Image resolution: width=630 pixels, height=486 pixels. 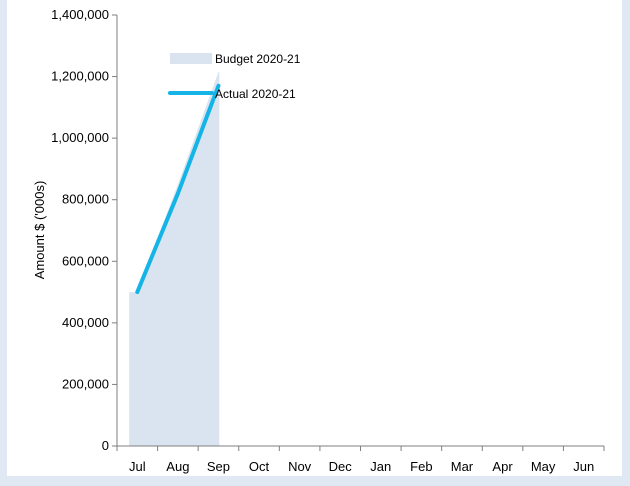 What do you see at coordinates (255, 94) in the screenshot?
I see `legend-label-actual: Actual 2020-21` at bounding box center [255, 94].